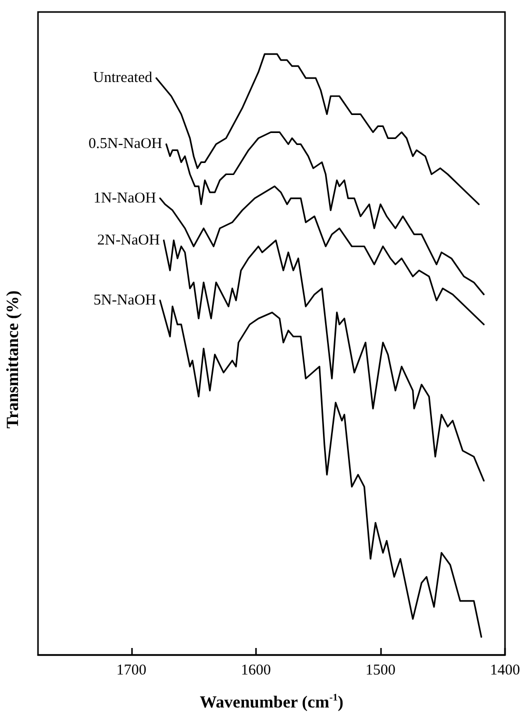 The height and width of the screenshot is (719, 523). Describe the element at coordinates (380, 670) in the screenshot. I see `x-tick-label: 1500` at that location.